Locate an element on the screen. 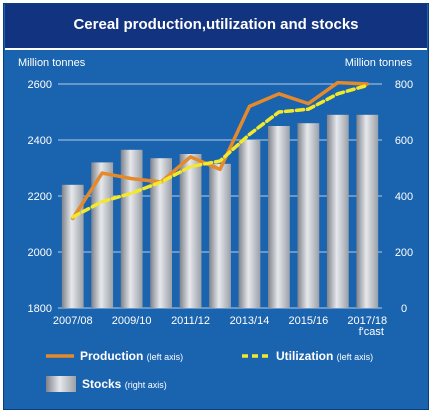  x-tick-label: 2015/16 is located at coordinates (308, 321).